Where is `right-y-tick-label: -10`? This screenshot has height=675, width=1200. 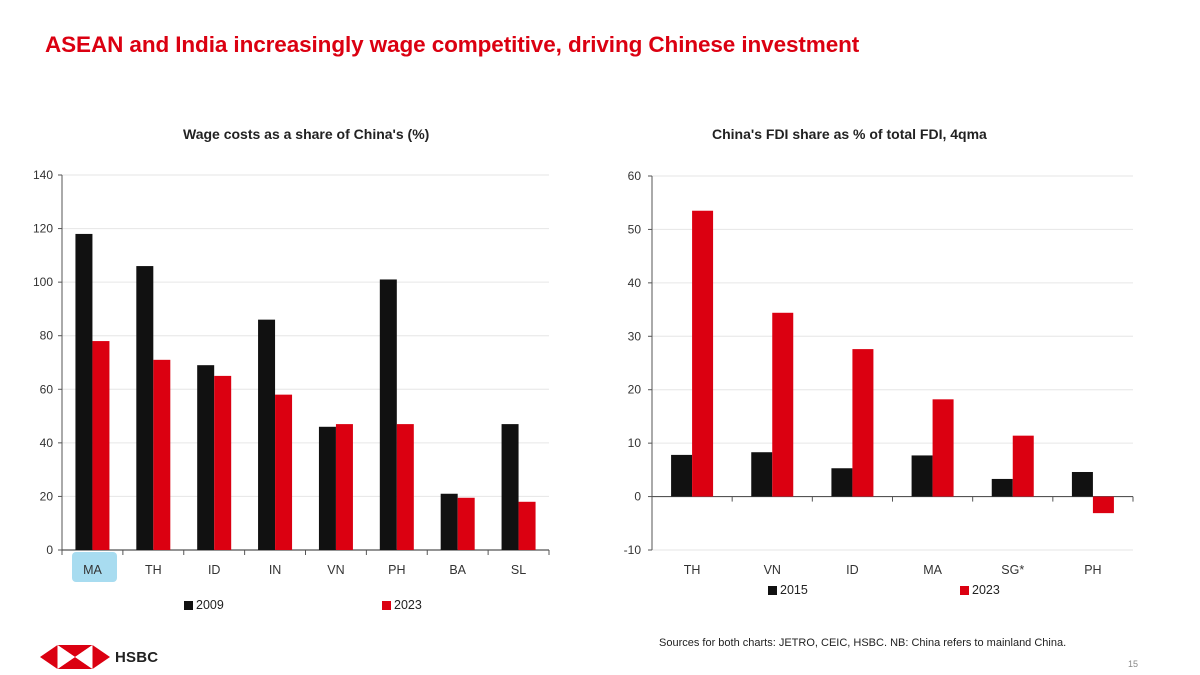
right-y-tick-label: -10 is located at coordinates (633, 550).